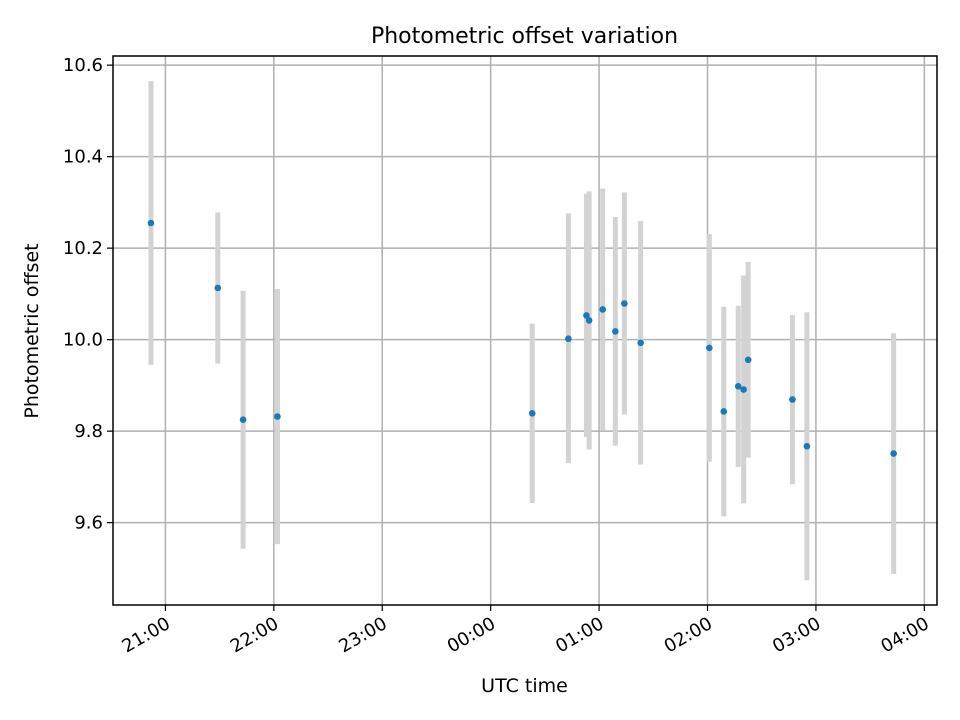 The height and width of the screenshot is (720, 960). I want to click on x-tick-label: 00:00, so click(471, 635).